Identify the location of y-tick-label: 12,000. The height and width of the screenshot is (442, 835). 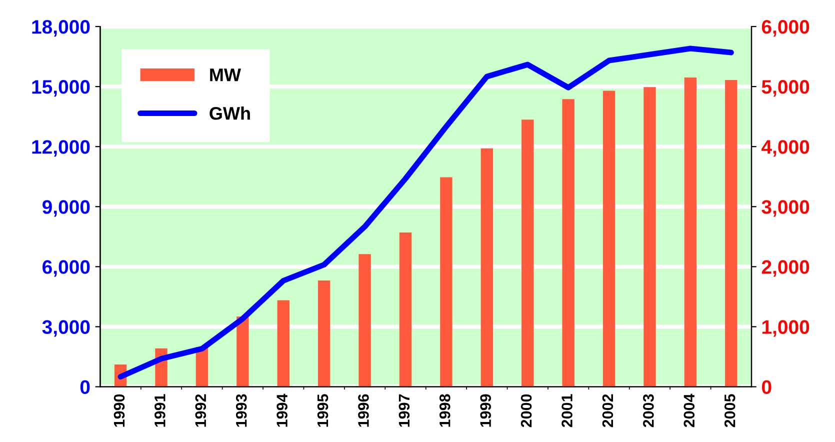
(61, 148).